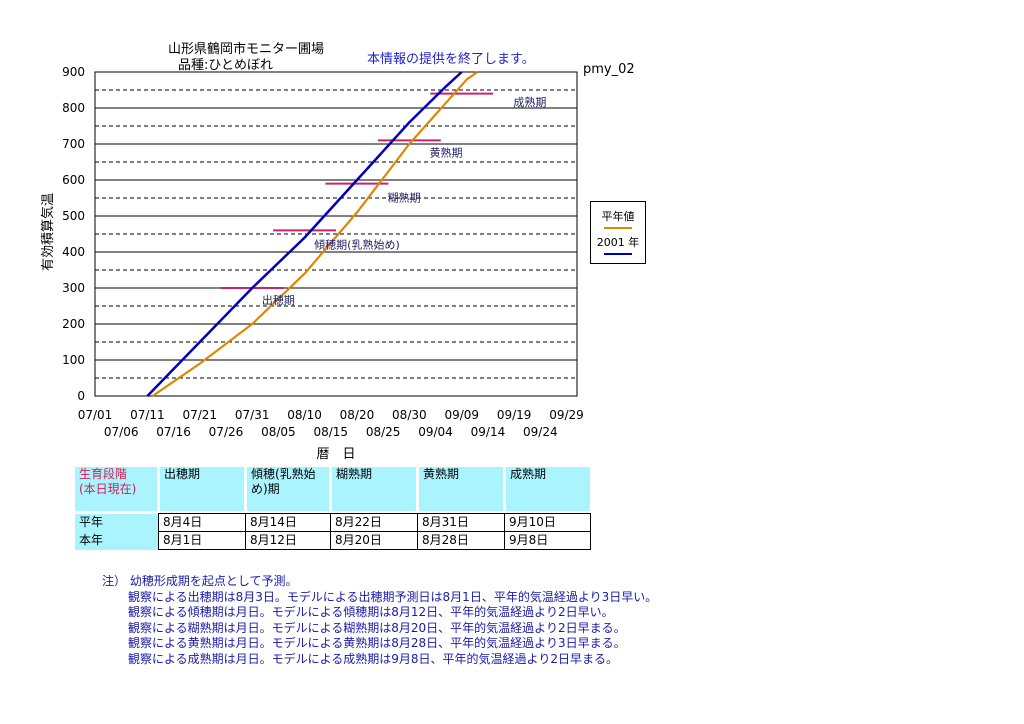 The image size is (1024, 724). What do you see at coordinates (252, 415) in the screenshot?
I see `x-tick-label: 07/31` at bounding box center [252, 415].